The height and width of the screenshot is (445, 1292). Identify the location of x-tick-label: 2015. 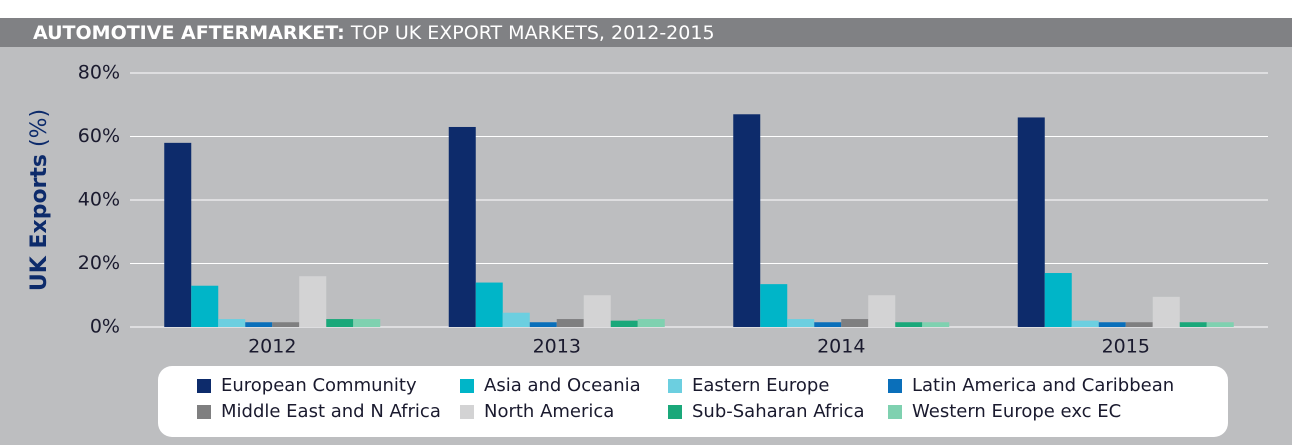
(1126, 347).